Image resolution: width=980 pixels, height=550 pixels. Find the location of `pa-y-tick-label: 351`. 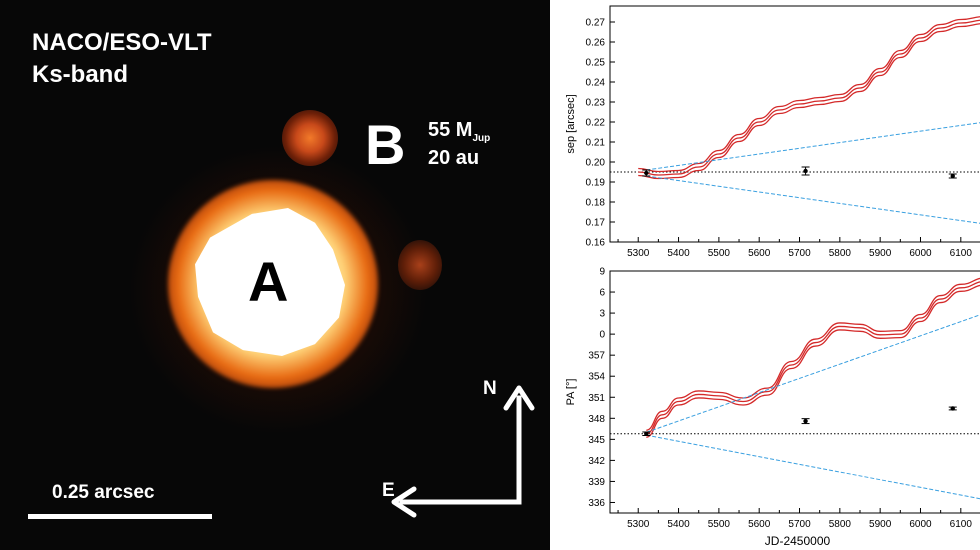

pa-y-tick-label: 351 is located at coordinates (596, 398).